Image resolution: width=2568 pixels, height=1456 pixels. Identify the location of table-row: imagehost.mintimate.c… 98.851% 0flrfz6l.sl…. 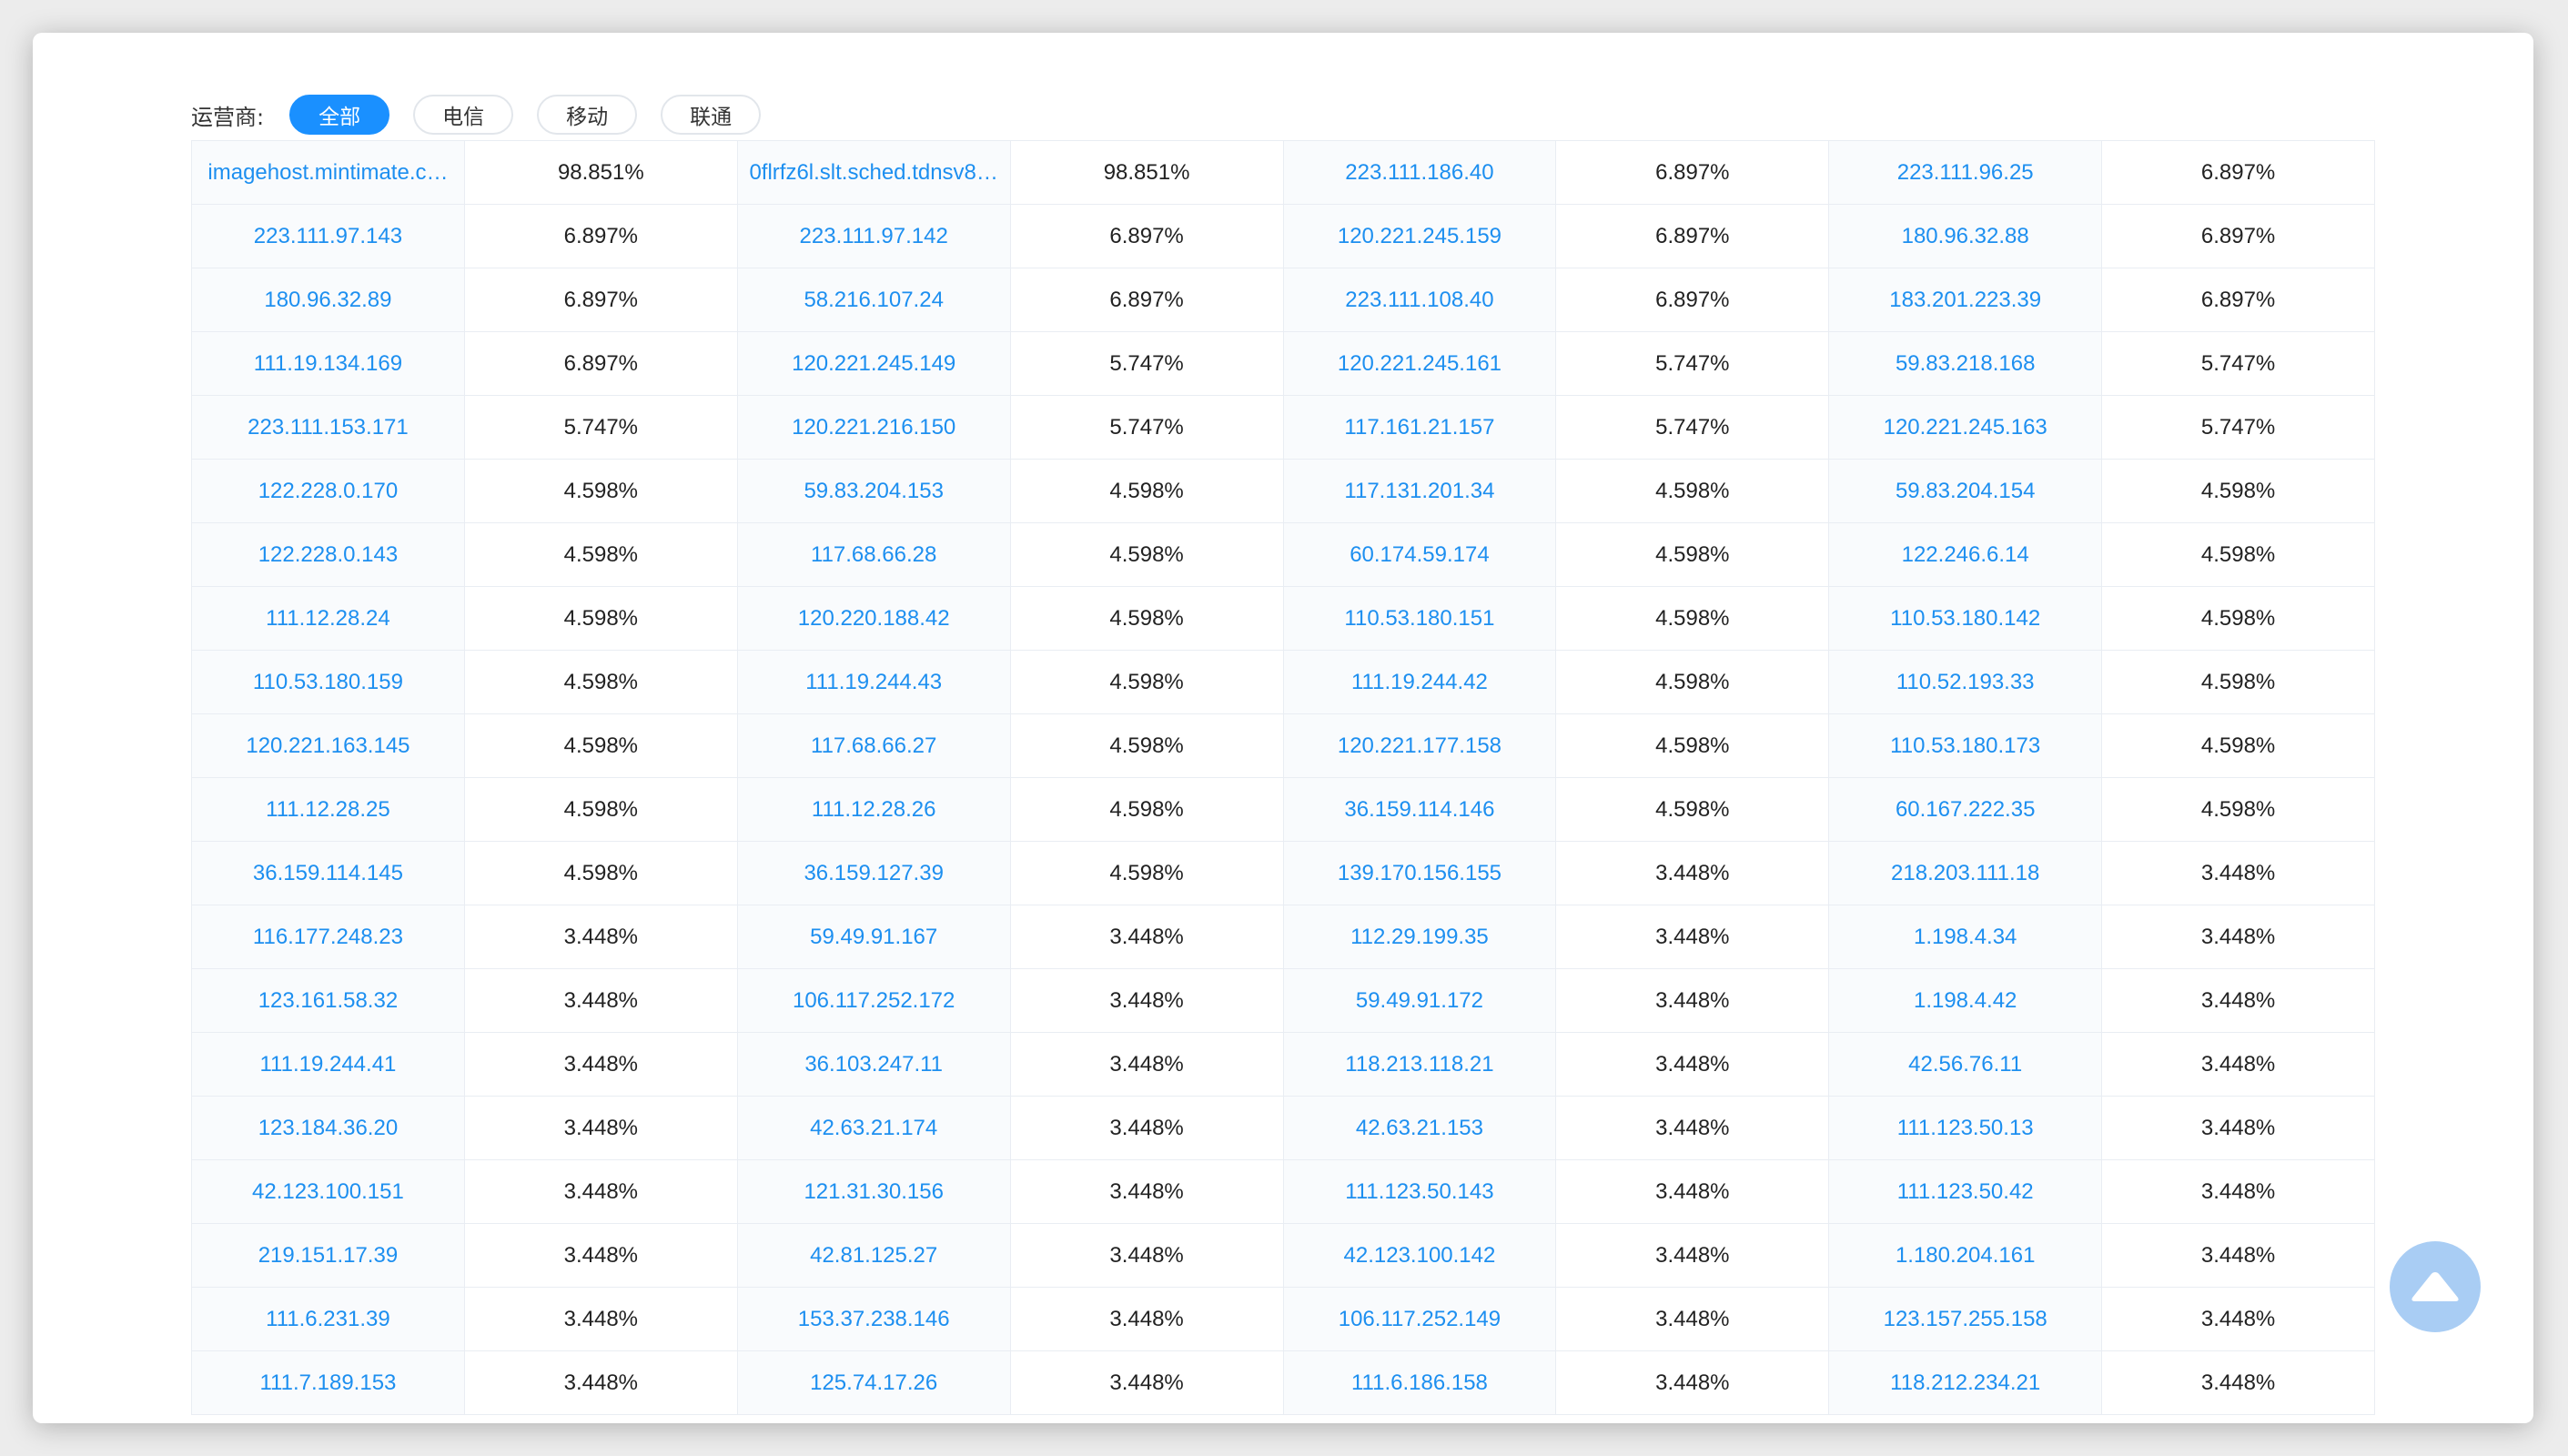
(1283, 173).